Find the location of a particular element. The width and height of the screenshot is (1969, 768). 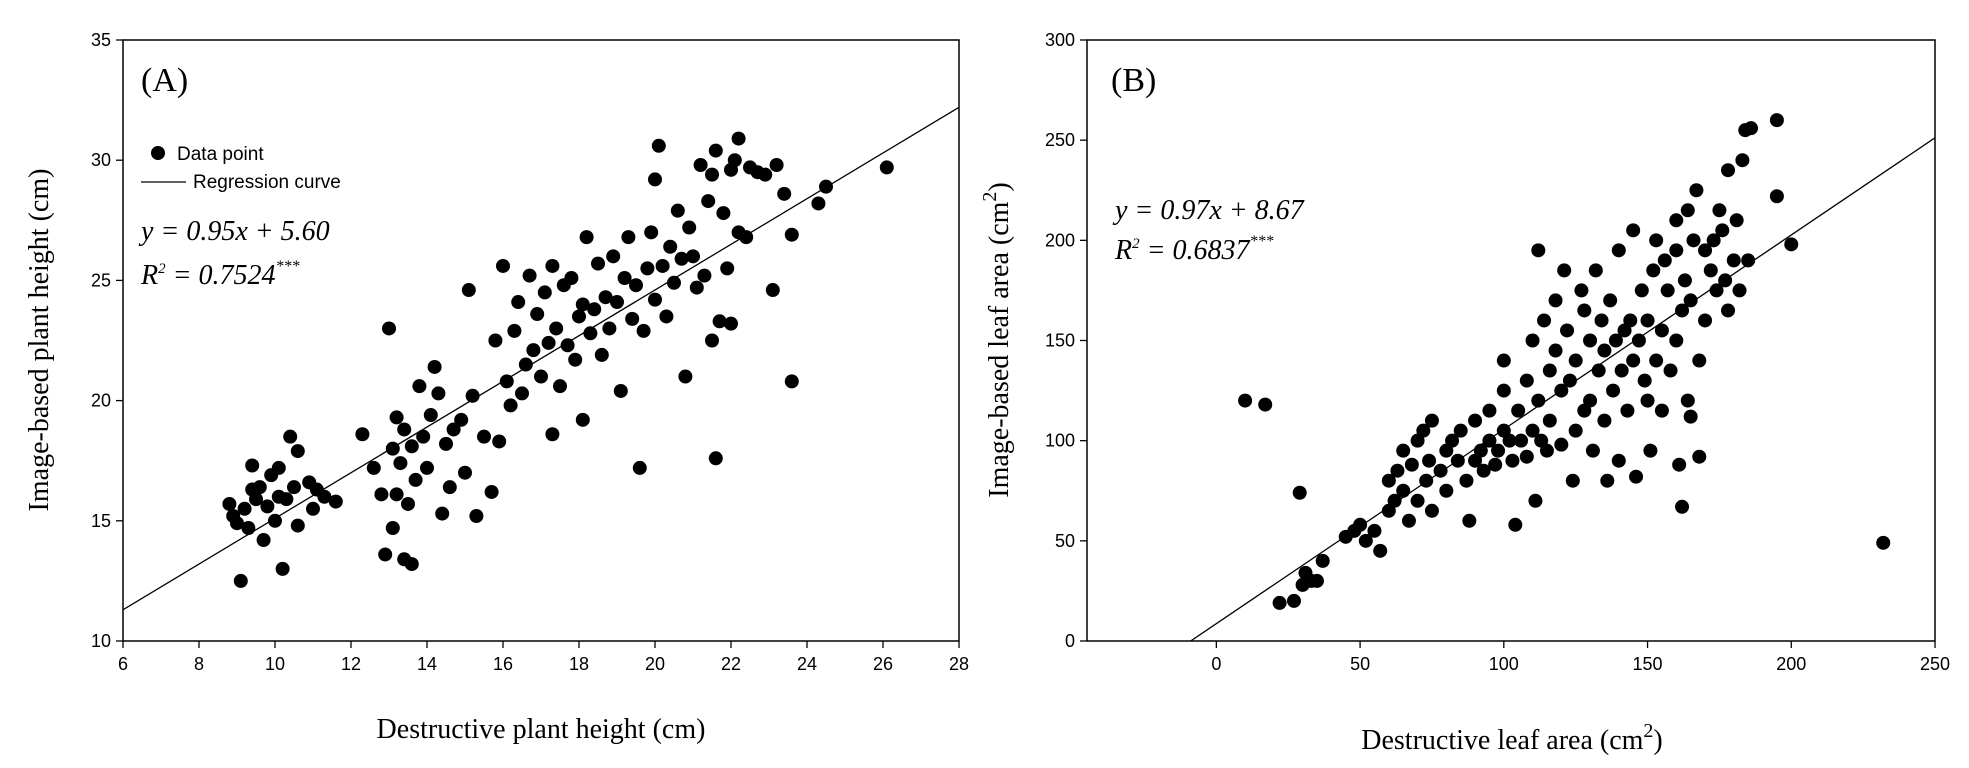

y-ticks-a: 10 15 20 25 30 35 is located at coordinates (107, 340).